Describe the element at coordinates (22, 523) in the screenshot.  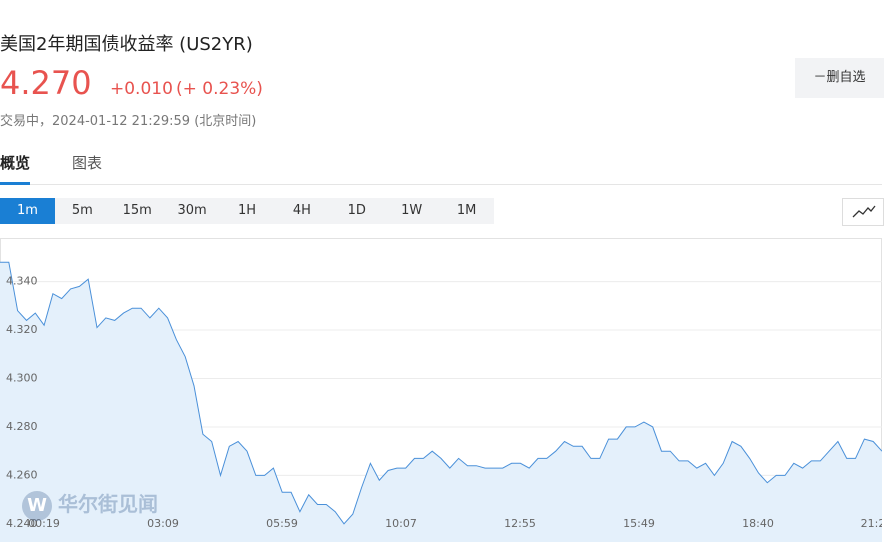
I see `y-tick-label: 4.240` at that location.